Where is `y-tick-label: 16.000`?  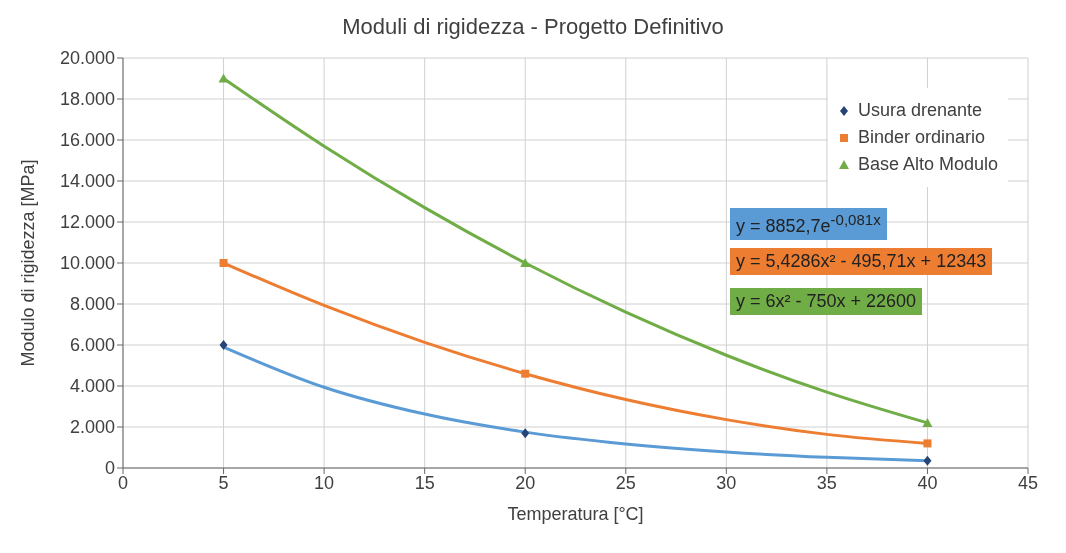
y-tick-label: 16.000 is located at coordinates (87, 140).